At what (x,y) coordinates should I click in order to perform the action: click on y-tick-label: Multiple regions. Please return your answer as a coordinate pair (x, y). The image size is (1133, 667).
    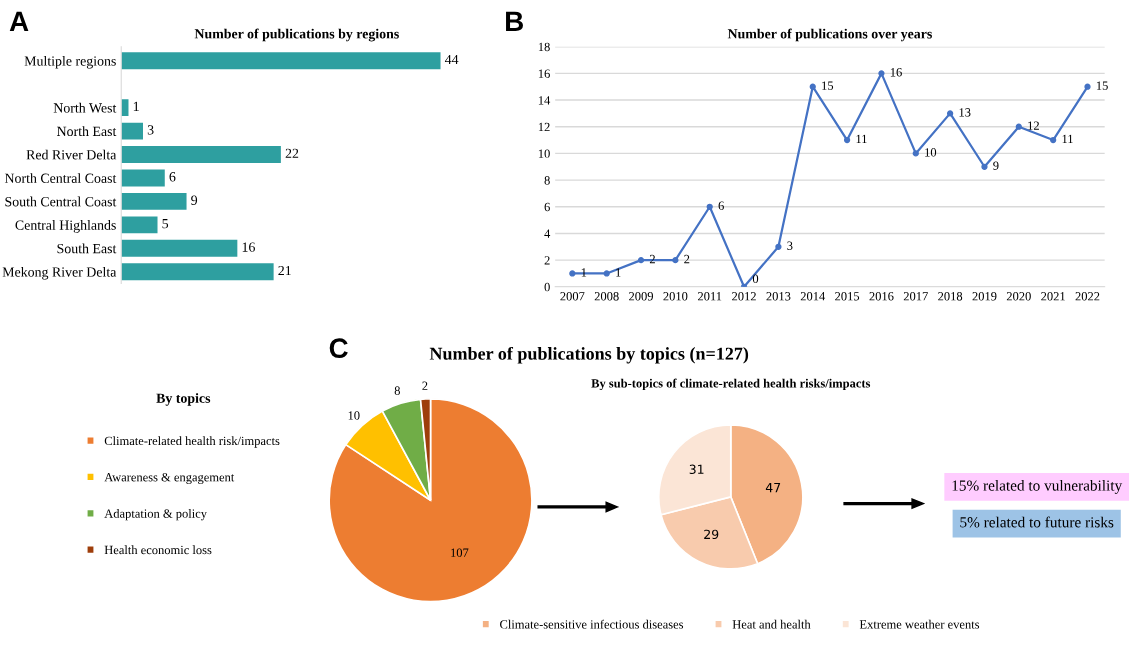
    Looking at the image, I should click on (70, 62).